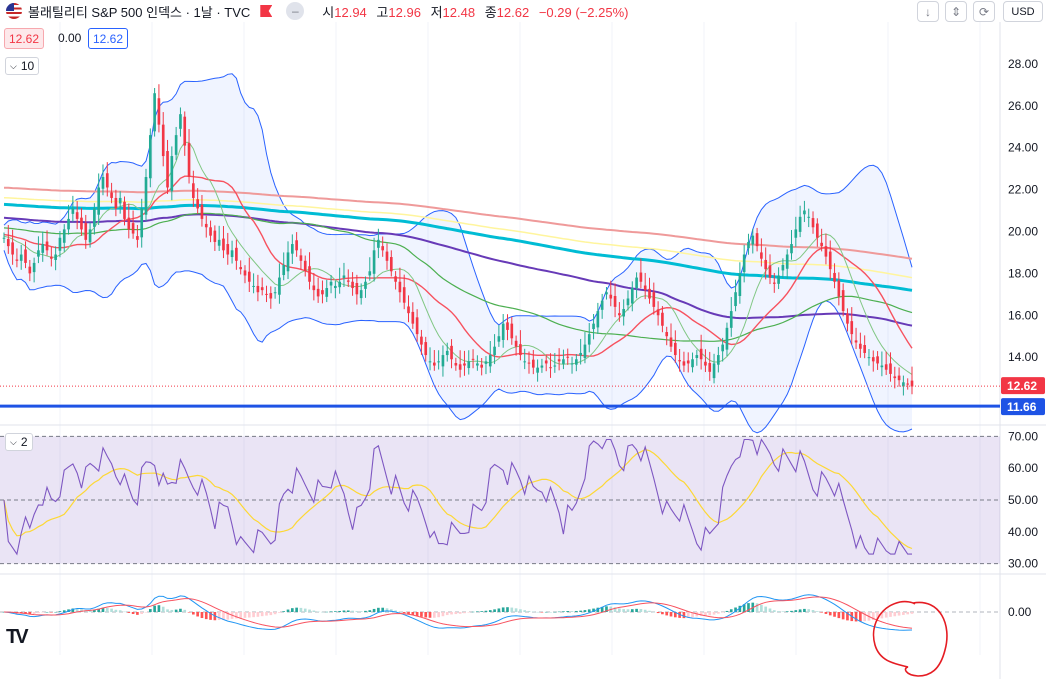  What do you see at coordinates (984, 11) in the screenshot?
I see `reload-icon: ⟳` at bounding box center [984, 11].